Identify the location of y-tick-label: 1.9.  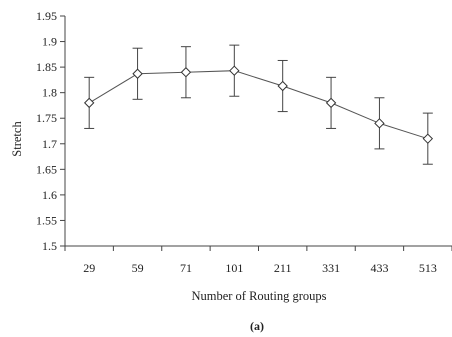
(49, 42).